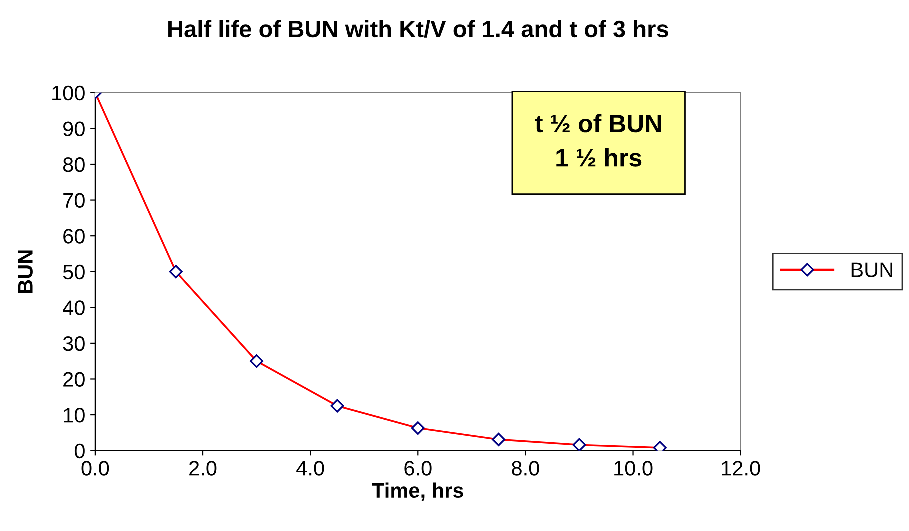 Image resolution: width=909 pixels, height=531 pixels. Describe the element at coordinates (96, 468) in the screenshot. I see `x-tick-label: 0.0` at that location.